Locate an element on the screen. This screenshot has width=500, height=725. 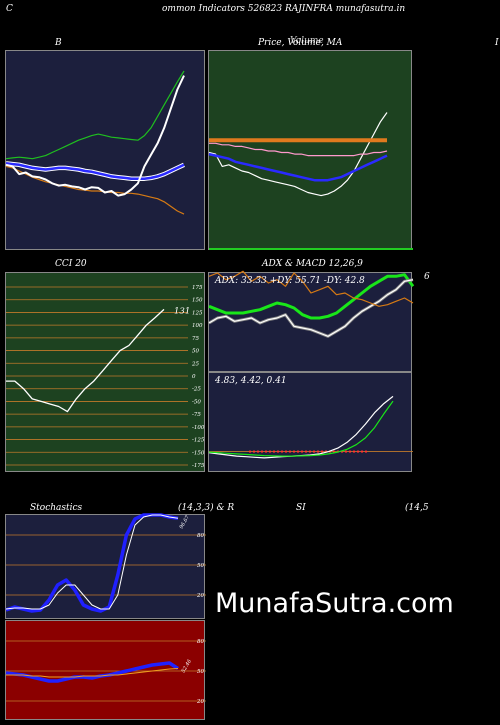
adx-plot is located at coordinates (311, 304).